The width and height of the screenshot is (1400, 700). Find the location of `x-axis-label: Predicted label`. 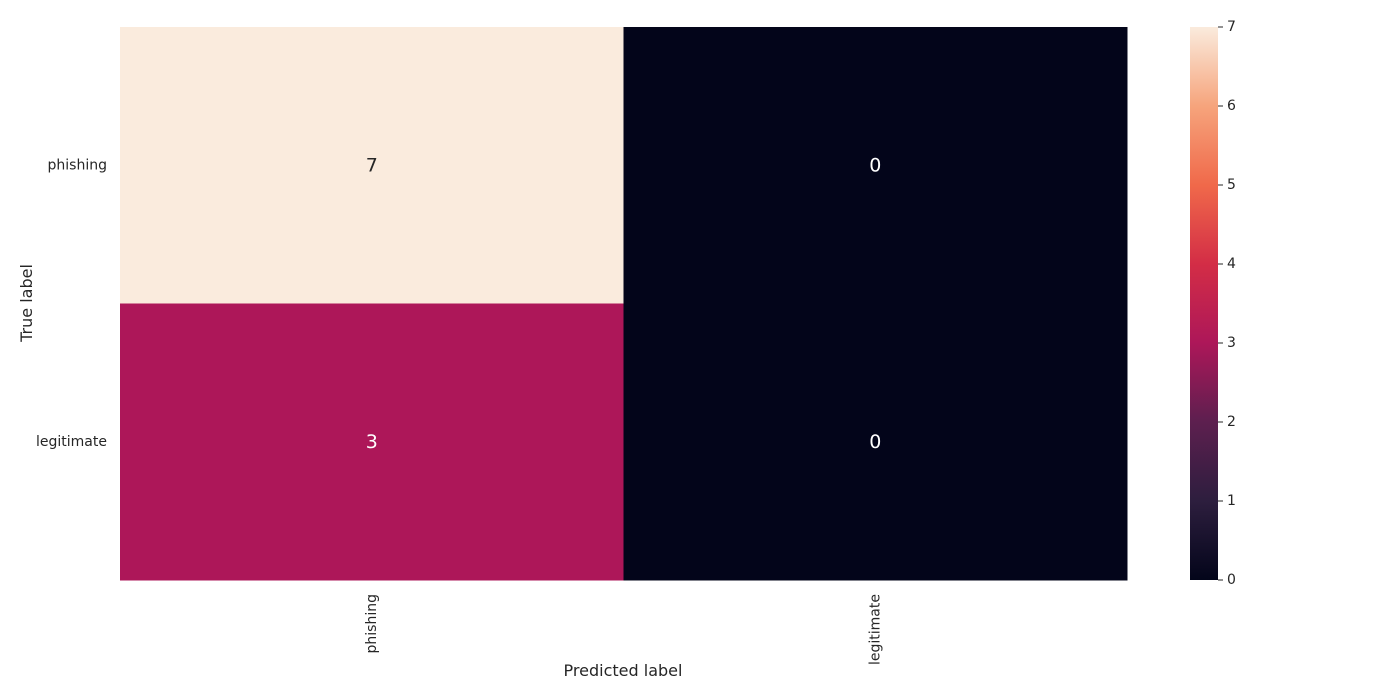

x-axis-label: Predicted label is located at coordinates (623, 670).